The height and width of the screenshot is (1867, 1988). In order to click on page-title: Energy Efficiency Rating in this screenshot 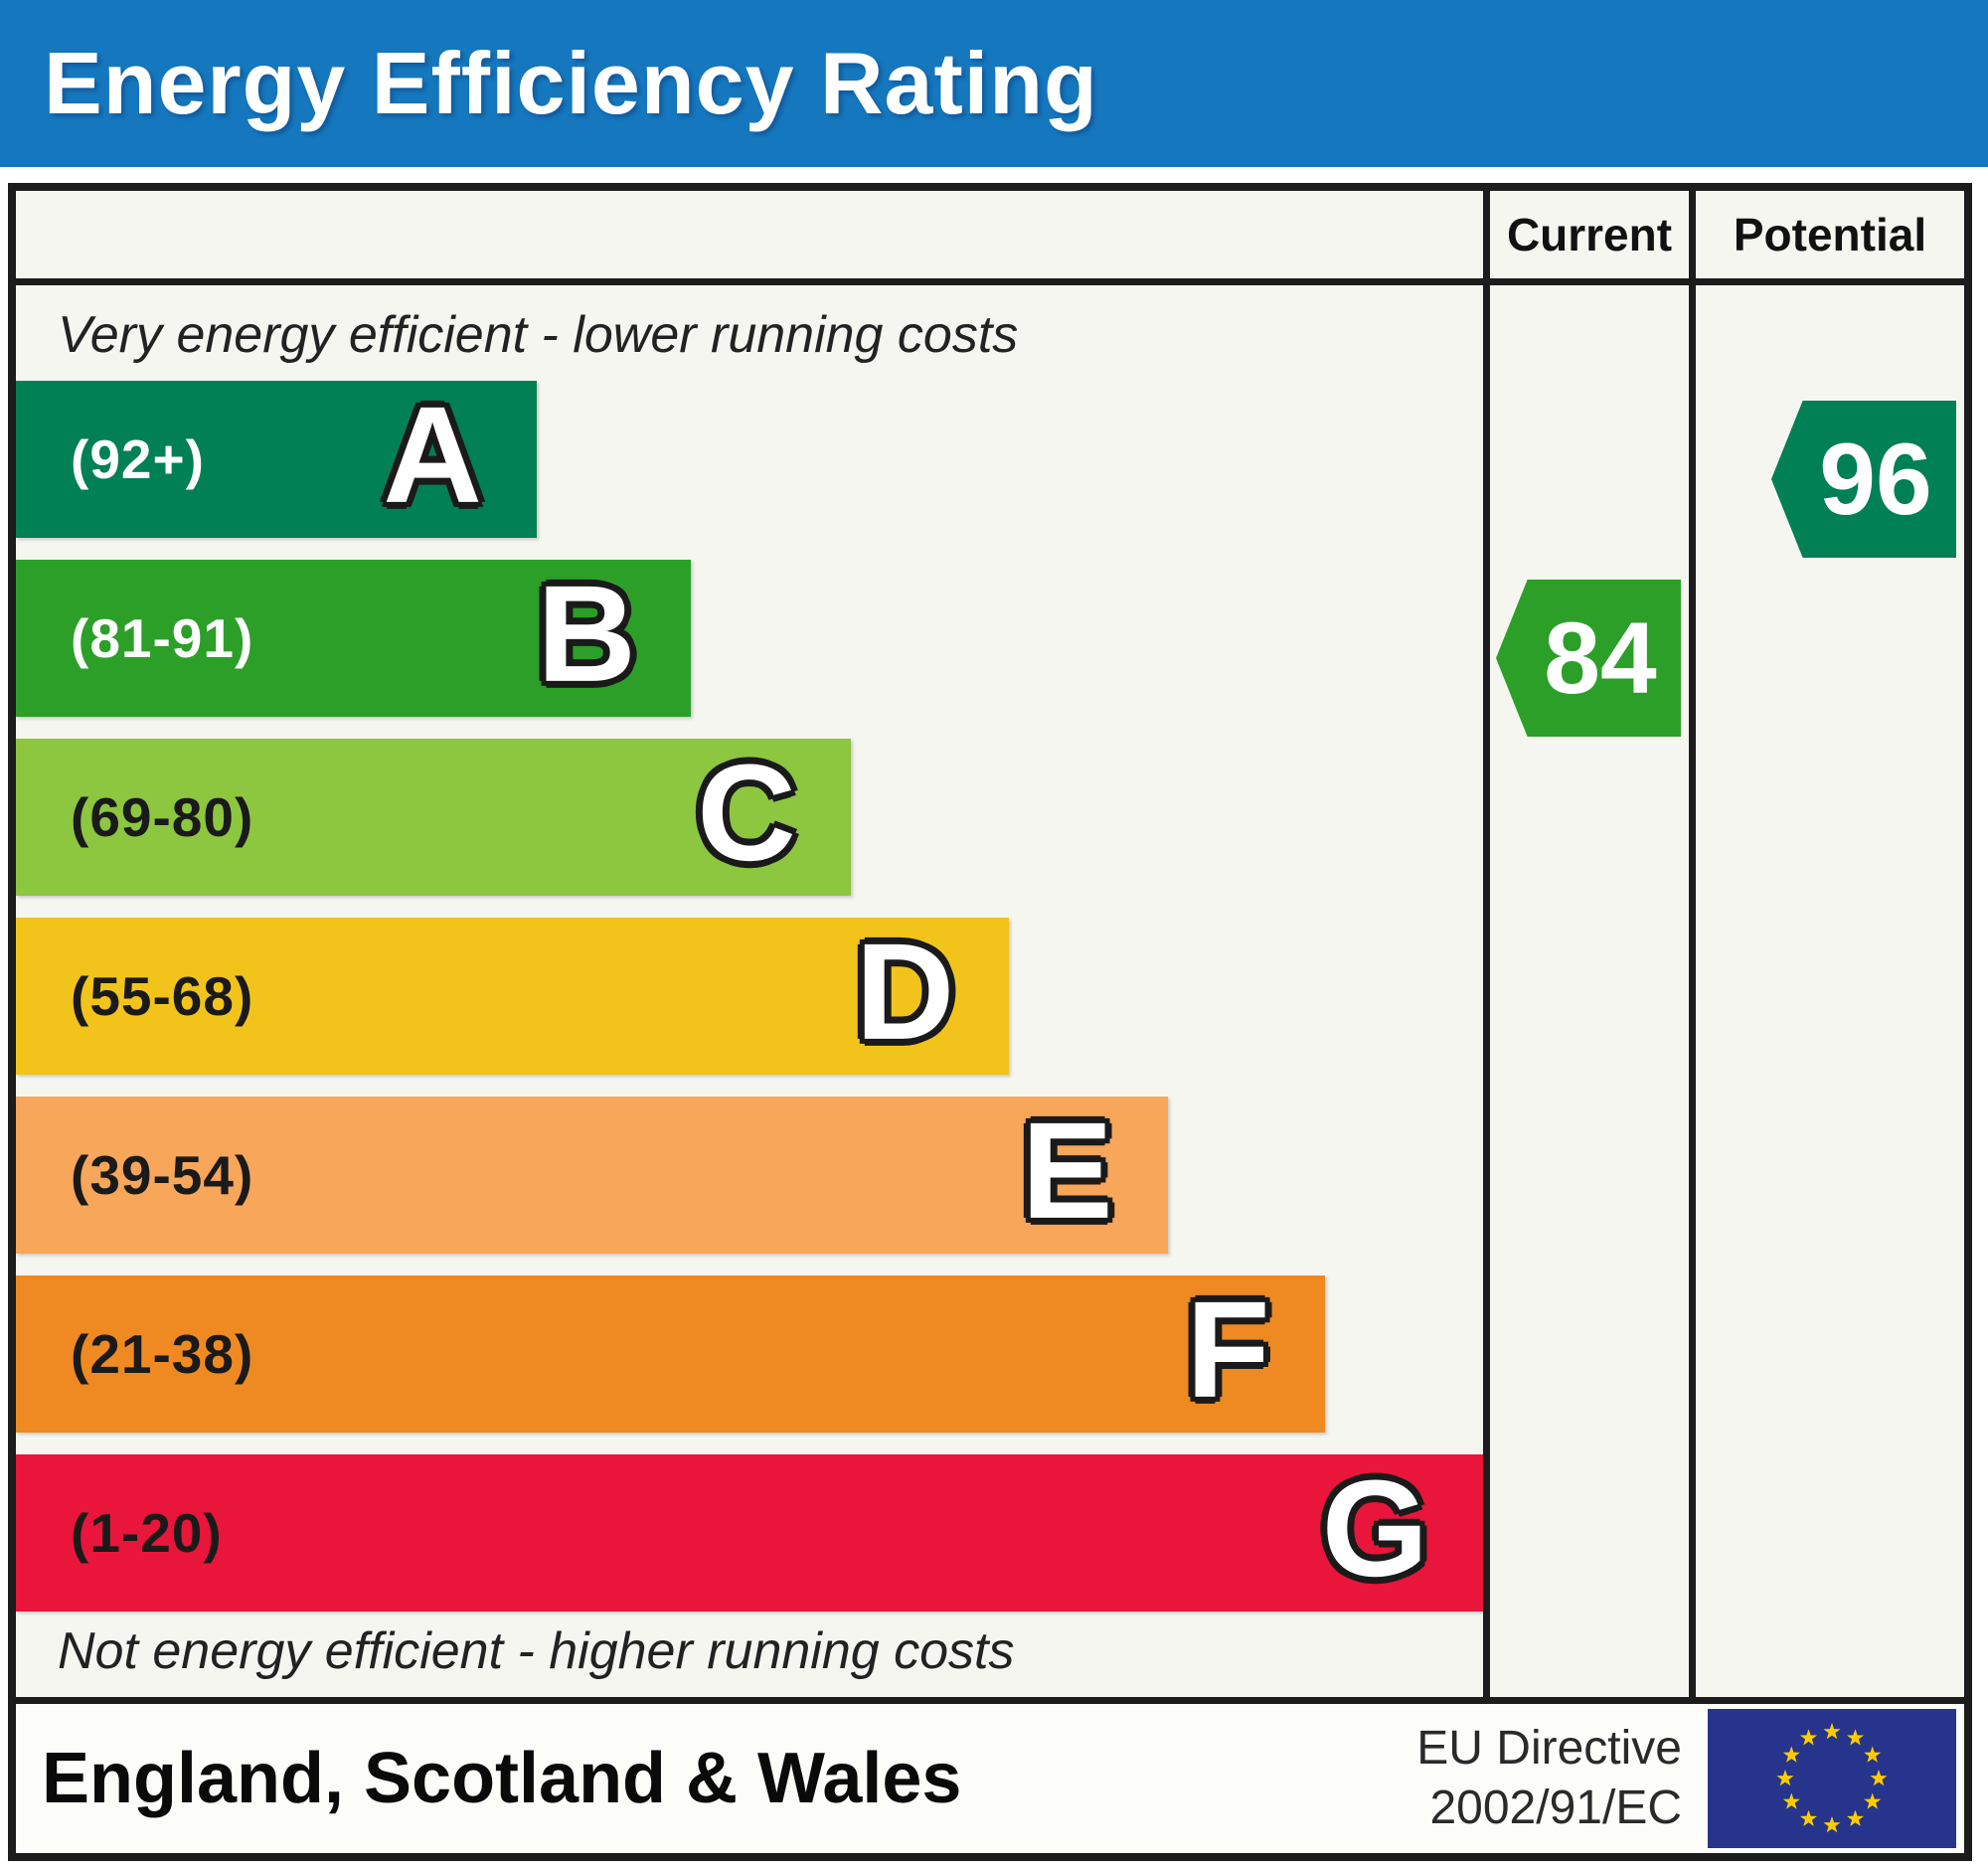, I will do `click(571, 83)`.